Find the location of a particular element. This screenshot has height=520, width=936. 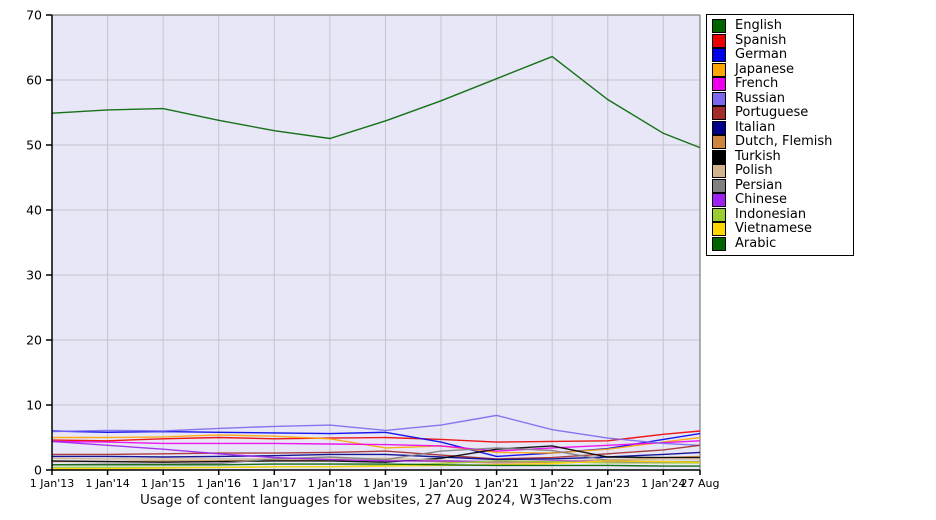

legend-label: English is located at coordinates (758, 25).